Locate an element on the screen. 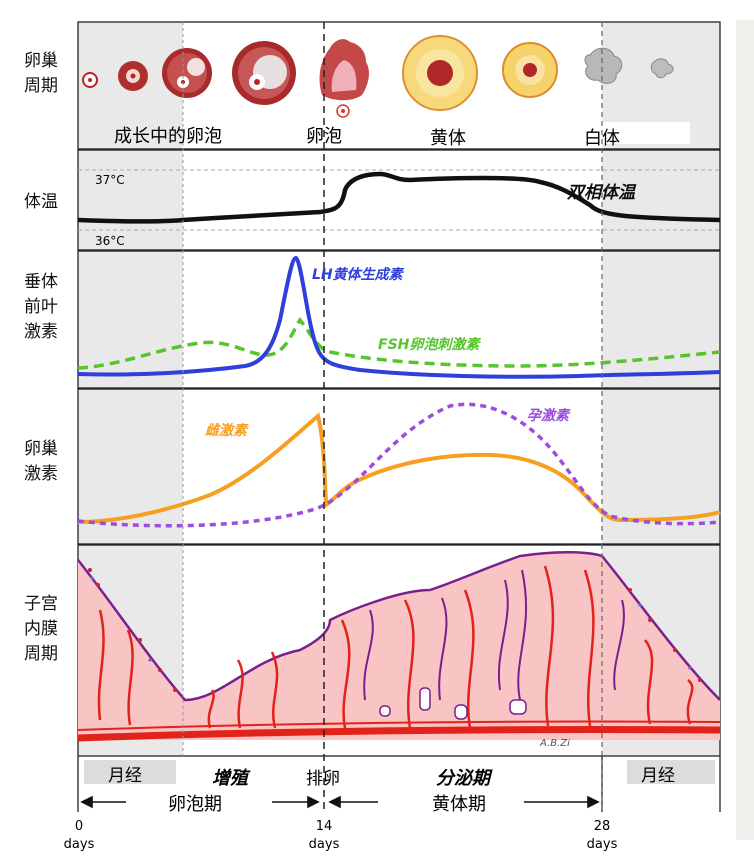 Image resolution: width=754 pixels, height=865 pixels. menses-left-label: 月经 is located at coordinates (125, 776).